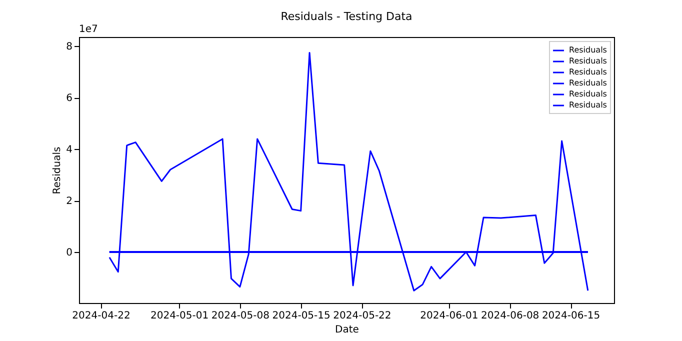 This screenshot has height=341, width=682. Describe the element at coordinates (362, 316) in the screenshot. I see `x-tick-label: 2024-05-22` at that location.